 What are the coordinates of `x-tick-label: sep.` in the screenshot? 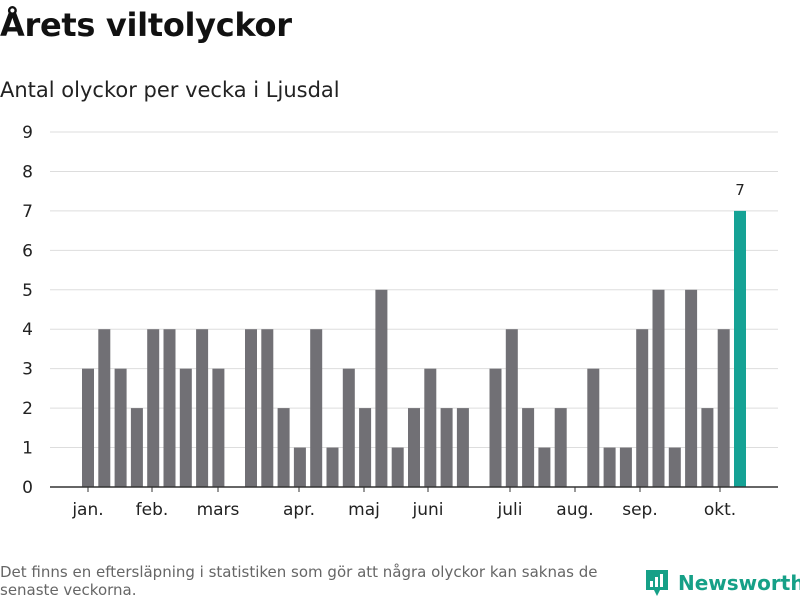 It's located at (640, 510).